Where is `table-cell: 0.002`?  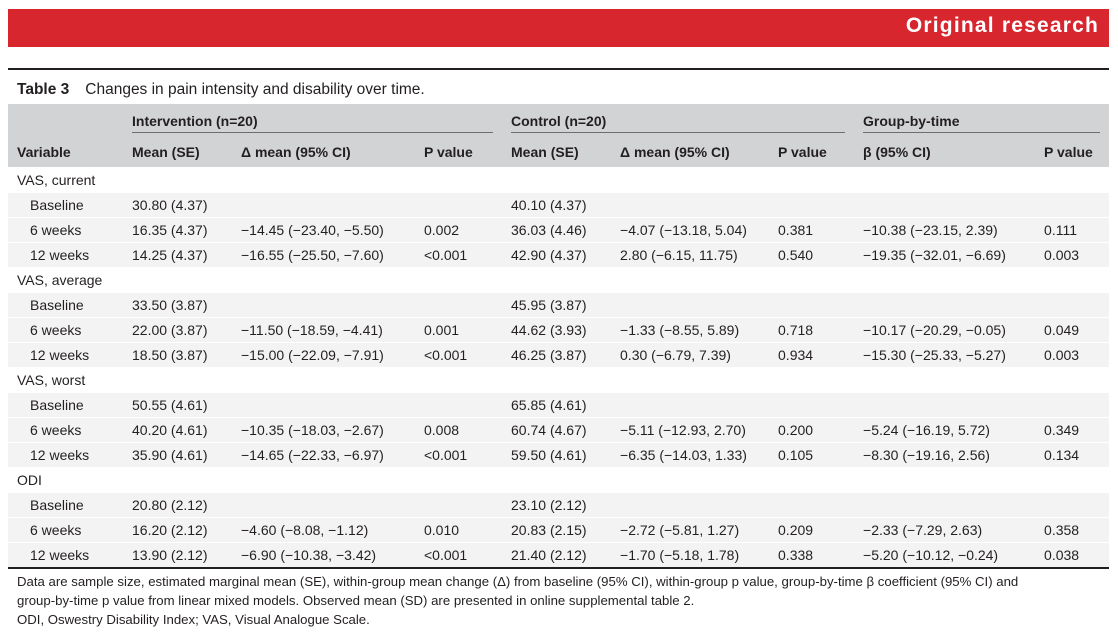 table-cell: 0.002 is located at coordinates (459, 230).